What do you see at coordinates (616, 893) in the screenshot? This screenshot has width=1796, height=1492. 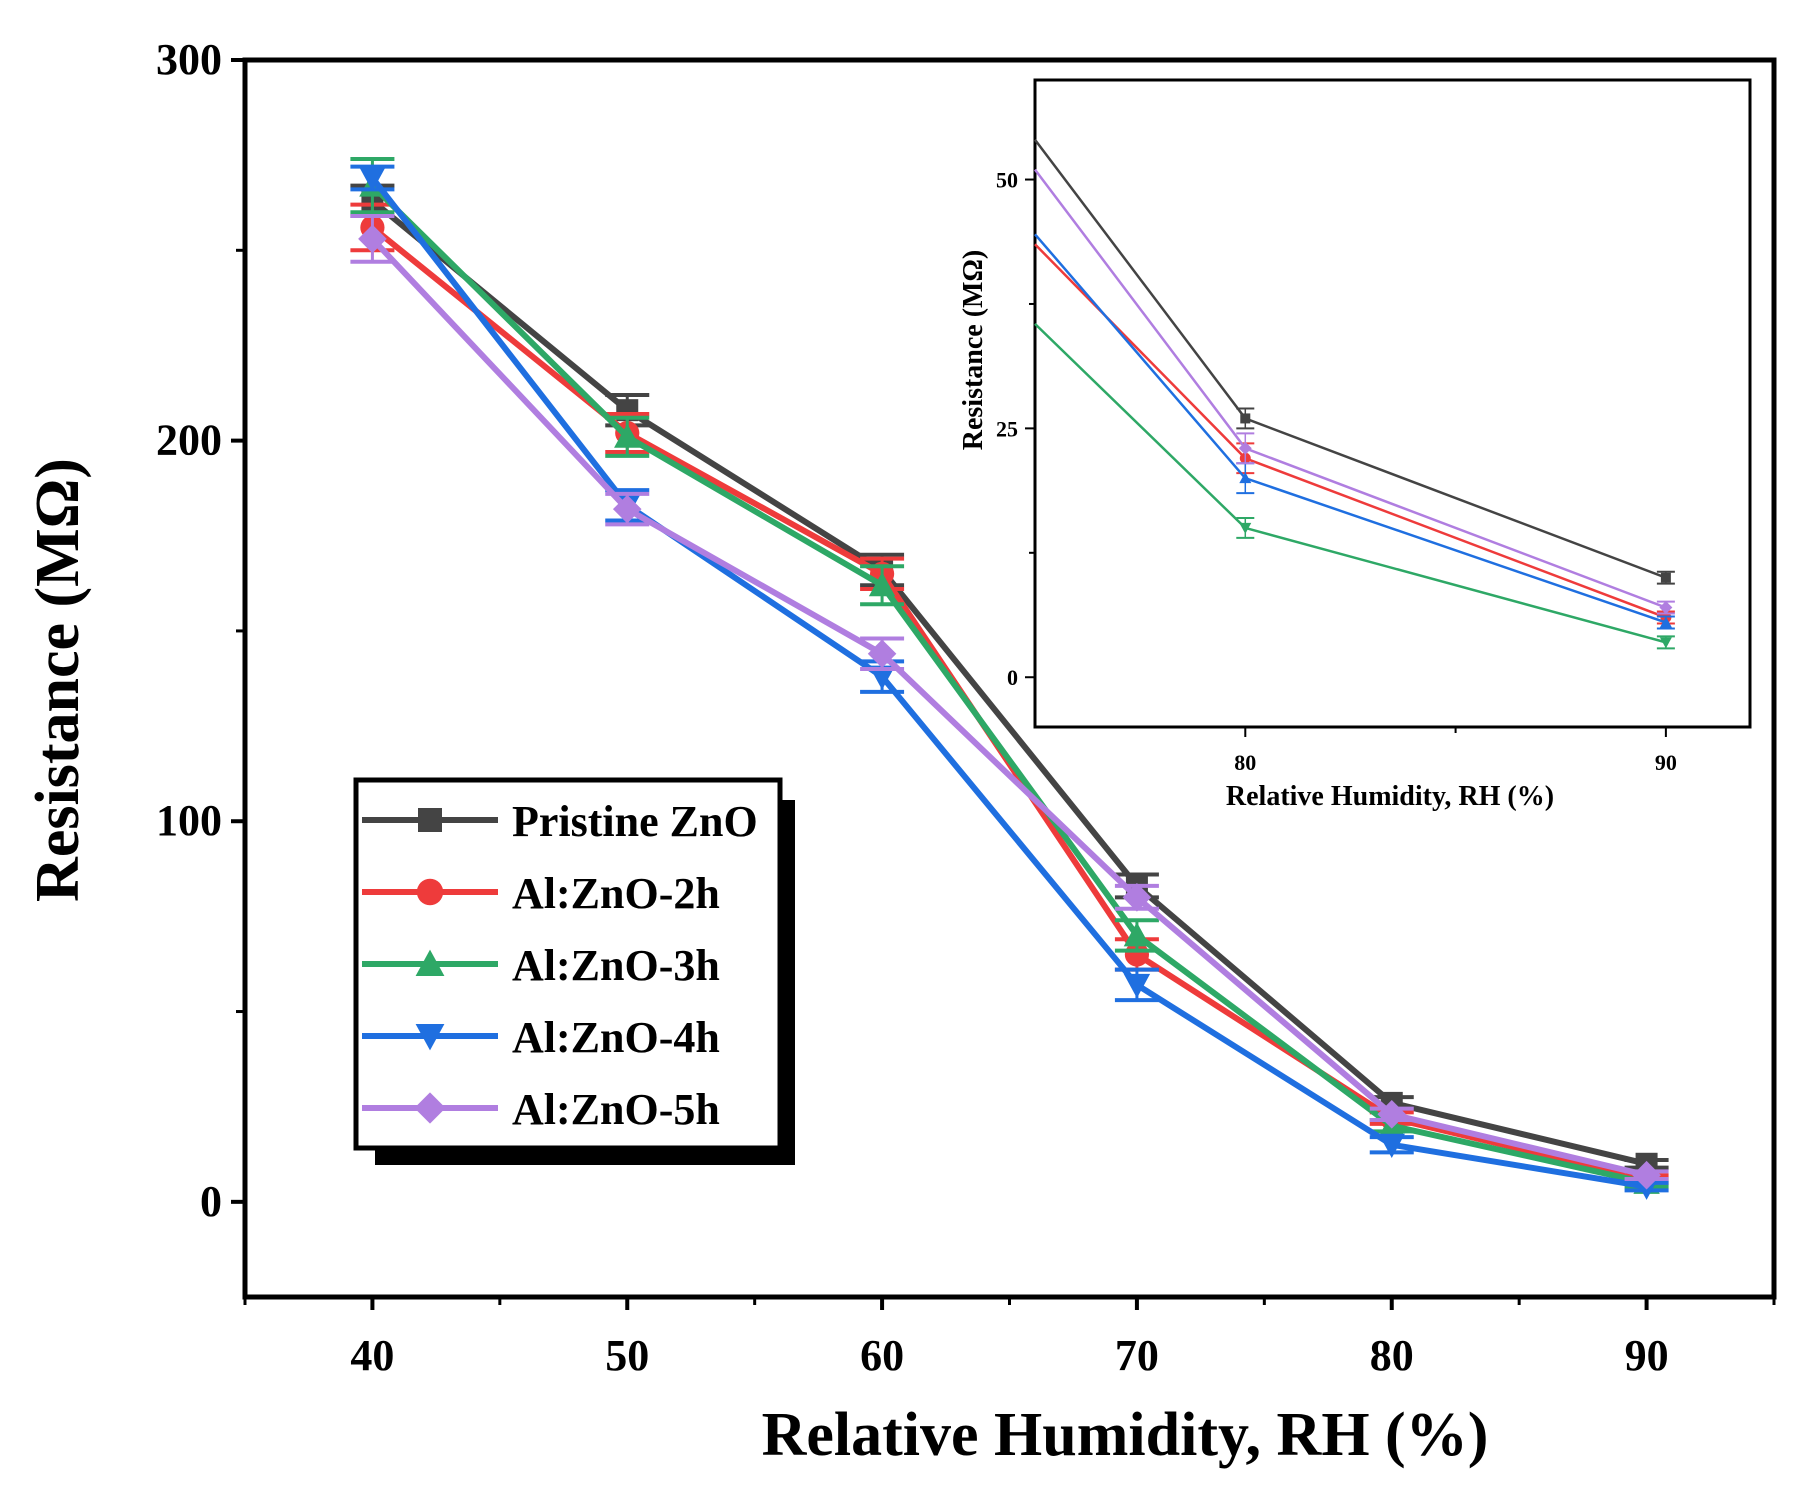 I see `legend-label: Al:ZnO-2h` at bounding box center [616, 893].